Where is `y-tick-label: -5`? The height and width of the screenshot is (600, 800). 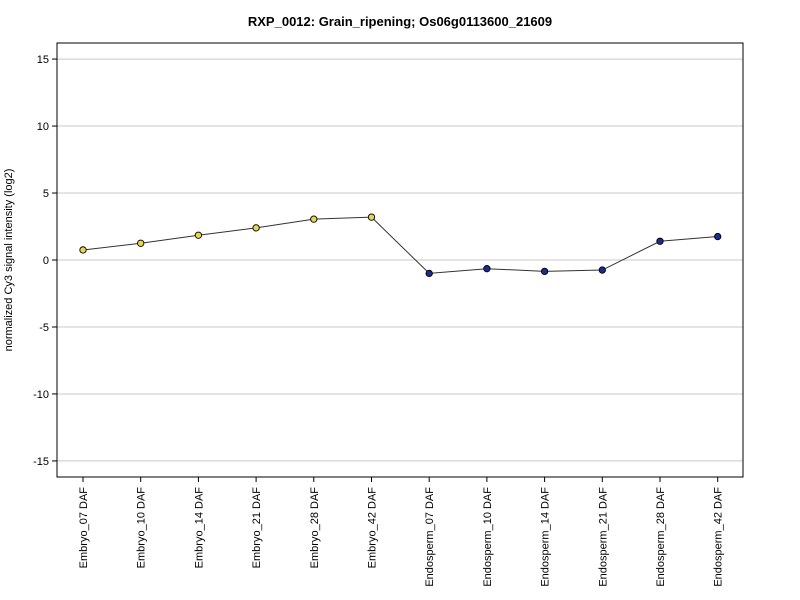
y-tick-label: -5 is located at coordinates (44, 328).